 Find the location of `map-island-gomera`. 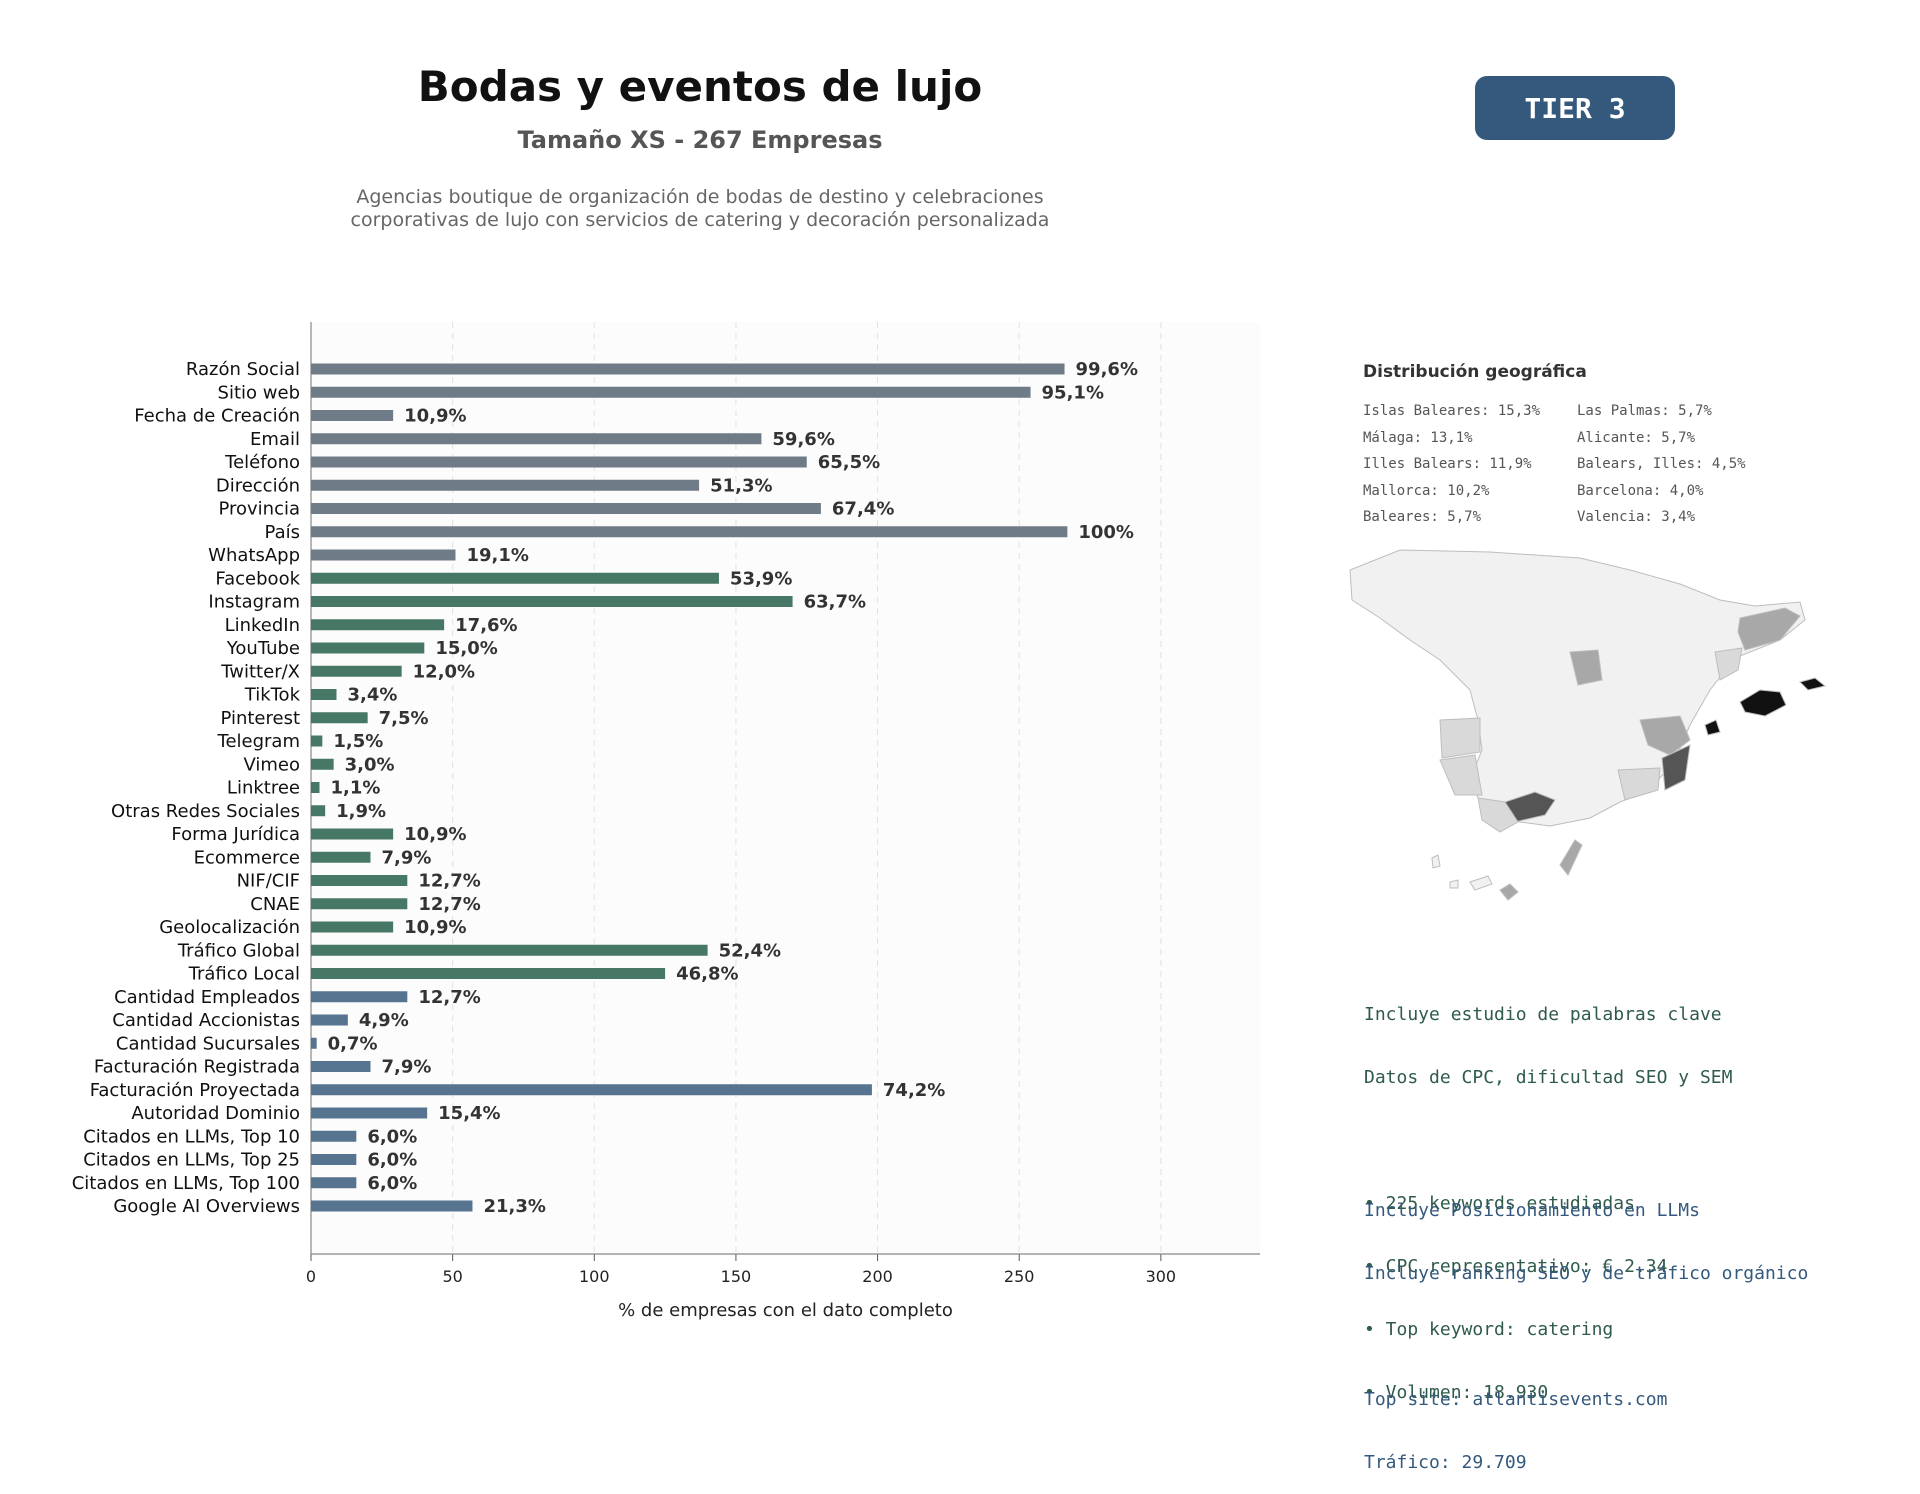

map-island-gomera is located at coordinates (1454, 884).